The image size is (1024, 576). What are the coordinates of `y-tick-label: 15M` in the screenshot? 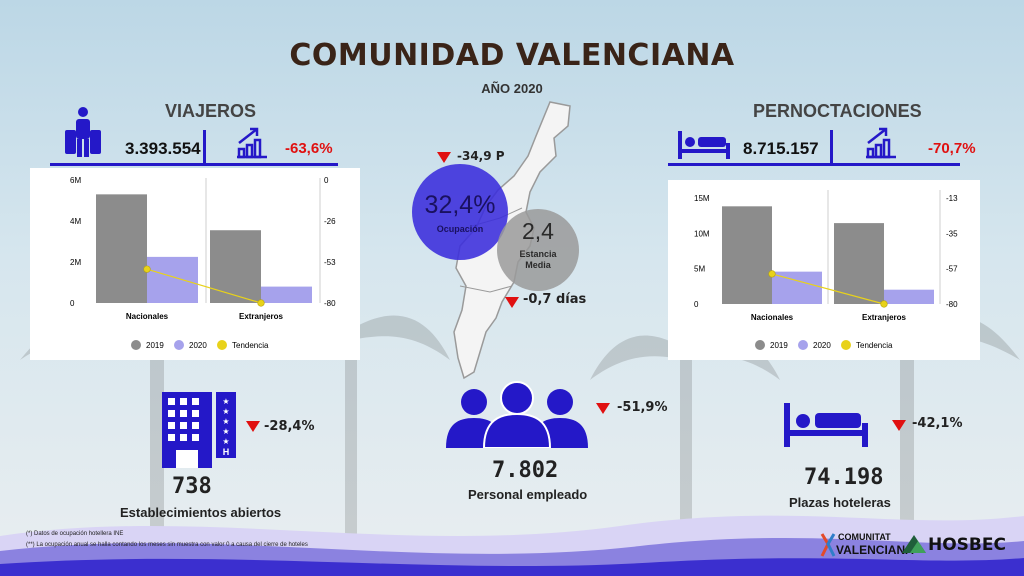 It's located at (702, 198).